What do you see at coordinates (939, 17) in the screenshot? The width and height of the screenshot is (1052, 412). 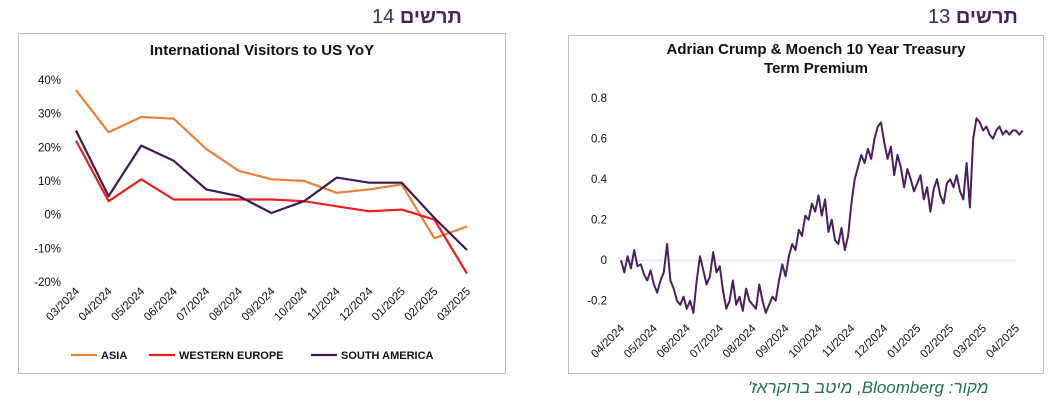 I see `figure-number: 13` at bounding box center [939, 17].